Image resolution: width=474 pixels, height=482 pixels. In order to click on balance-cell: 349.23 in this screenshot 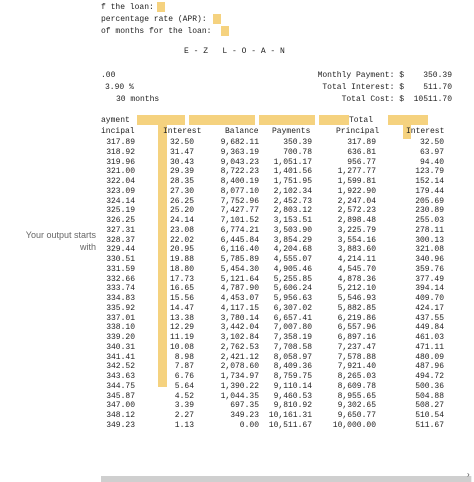, I will do `click(244, 415)`.